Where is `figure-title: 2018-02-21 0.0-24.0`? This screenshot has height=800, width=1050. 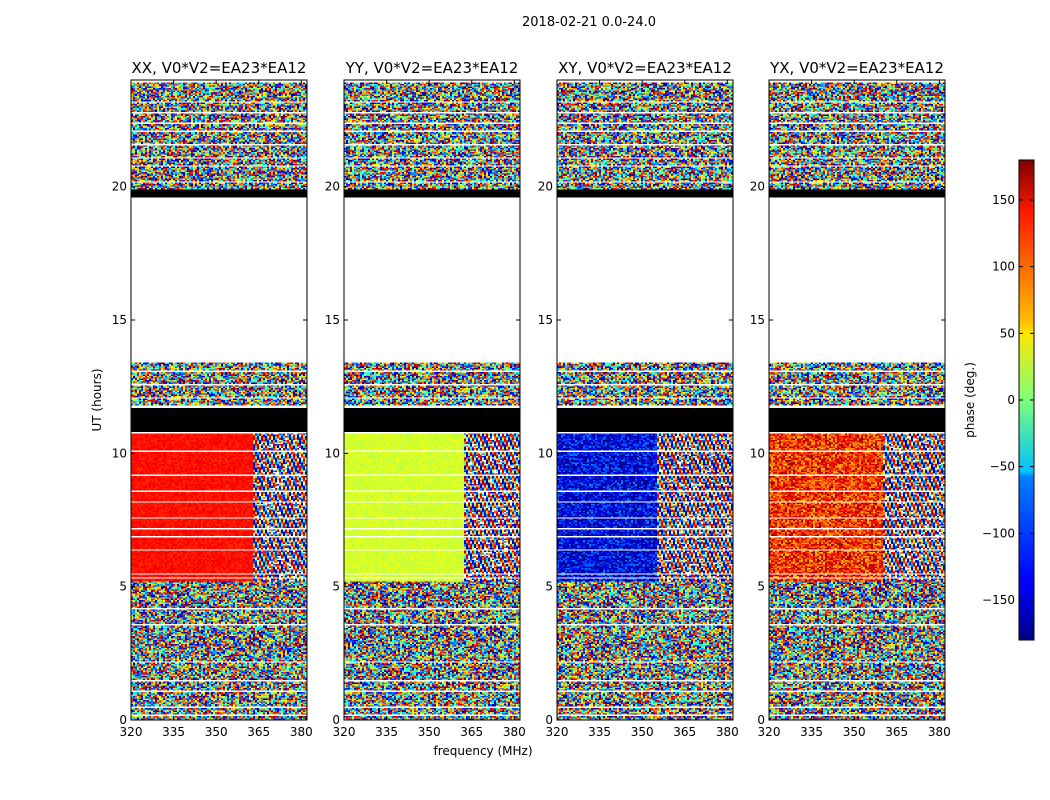
figure-title: 2018-02-21 0.0-24.0 is located at coordinates (589, 22).